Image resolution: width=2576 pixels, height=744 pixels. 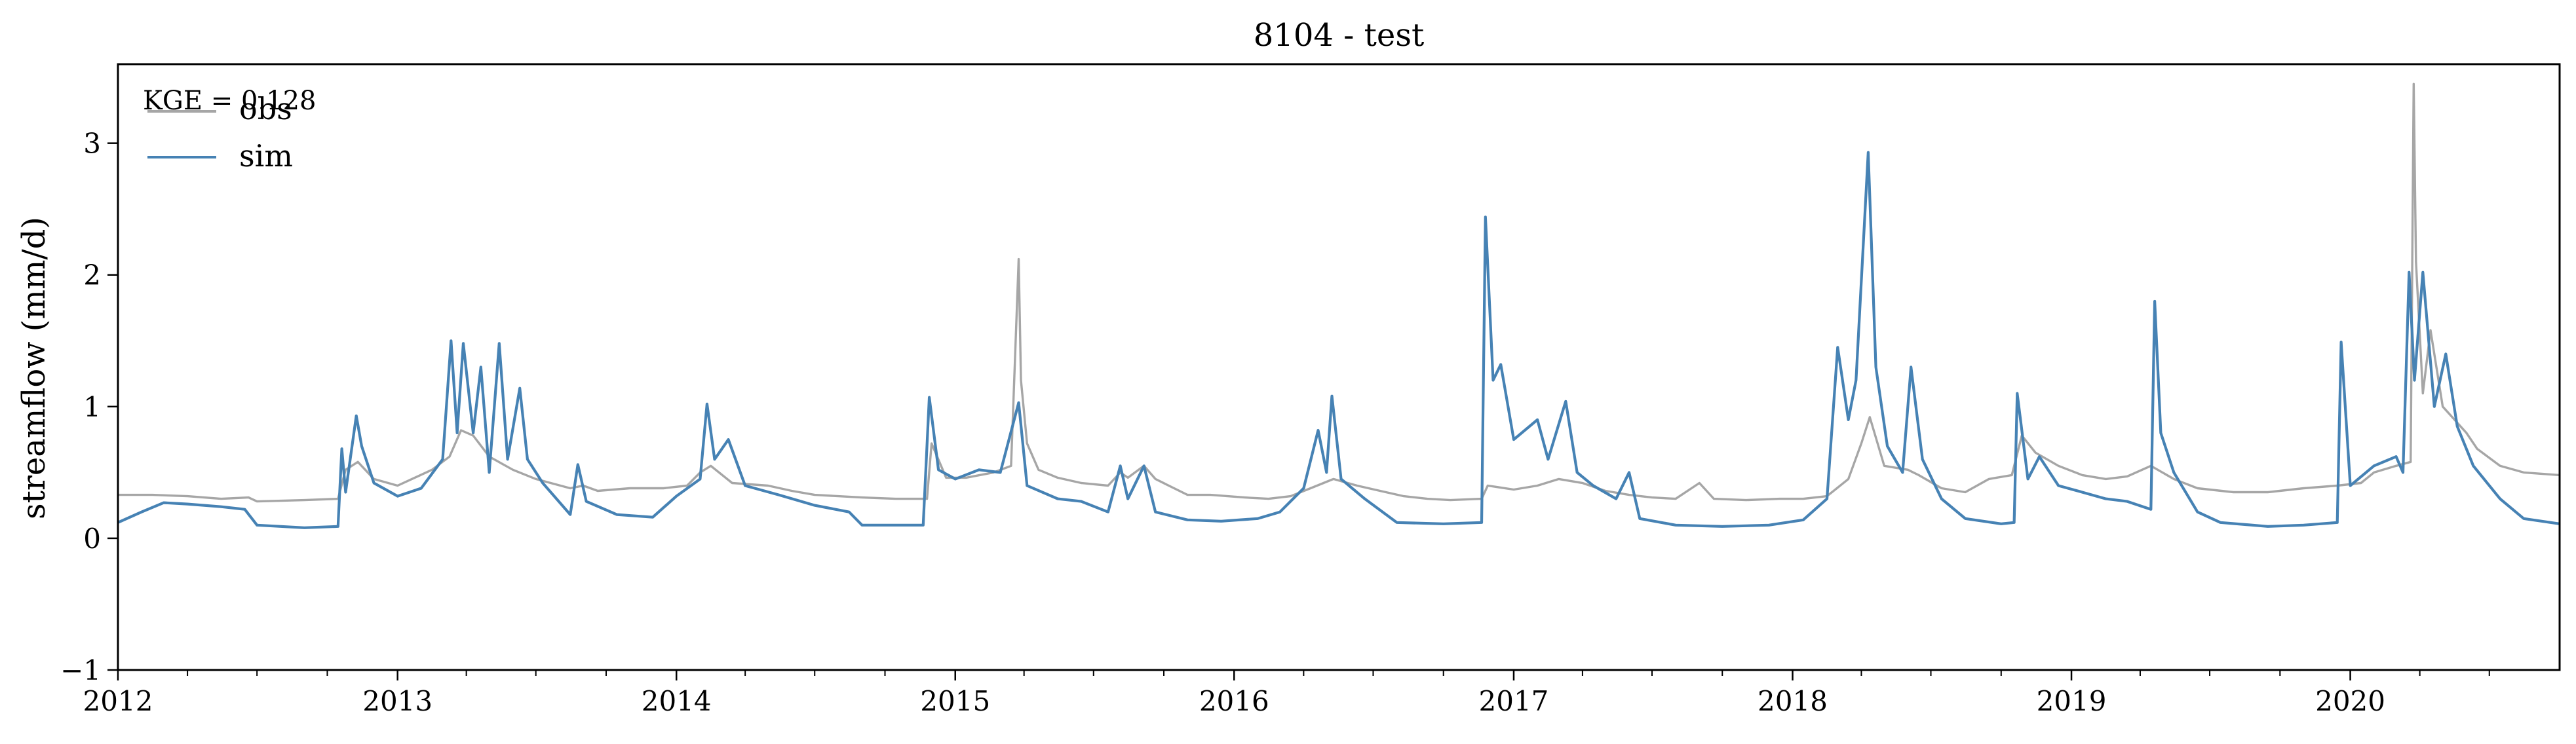 I want to click on x-tick-label: 2018, so click(x=1793, y=701).